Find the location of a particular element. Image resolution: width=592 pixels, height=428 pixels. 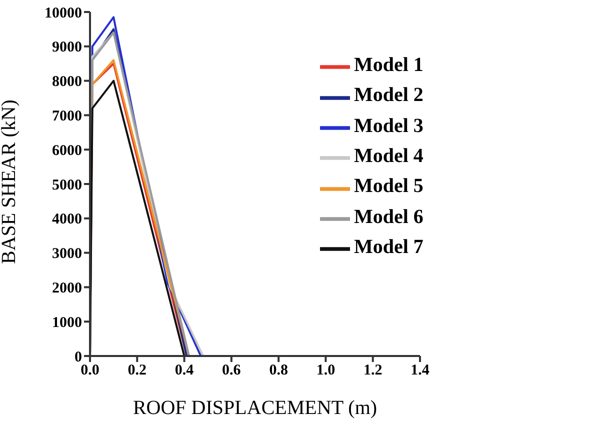

legend-label: Model 7 is located at coordinates (389, 247).